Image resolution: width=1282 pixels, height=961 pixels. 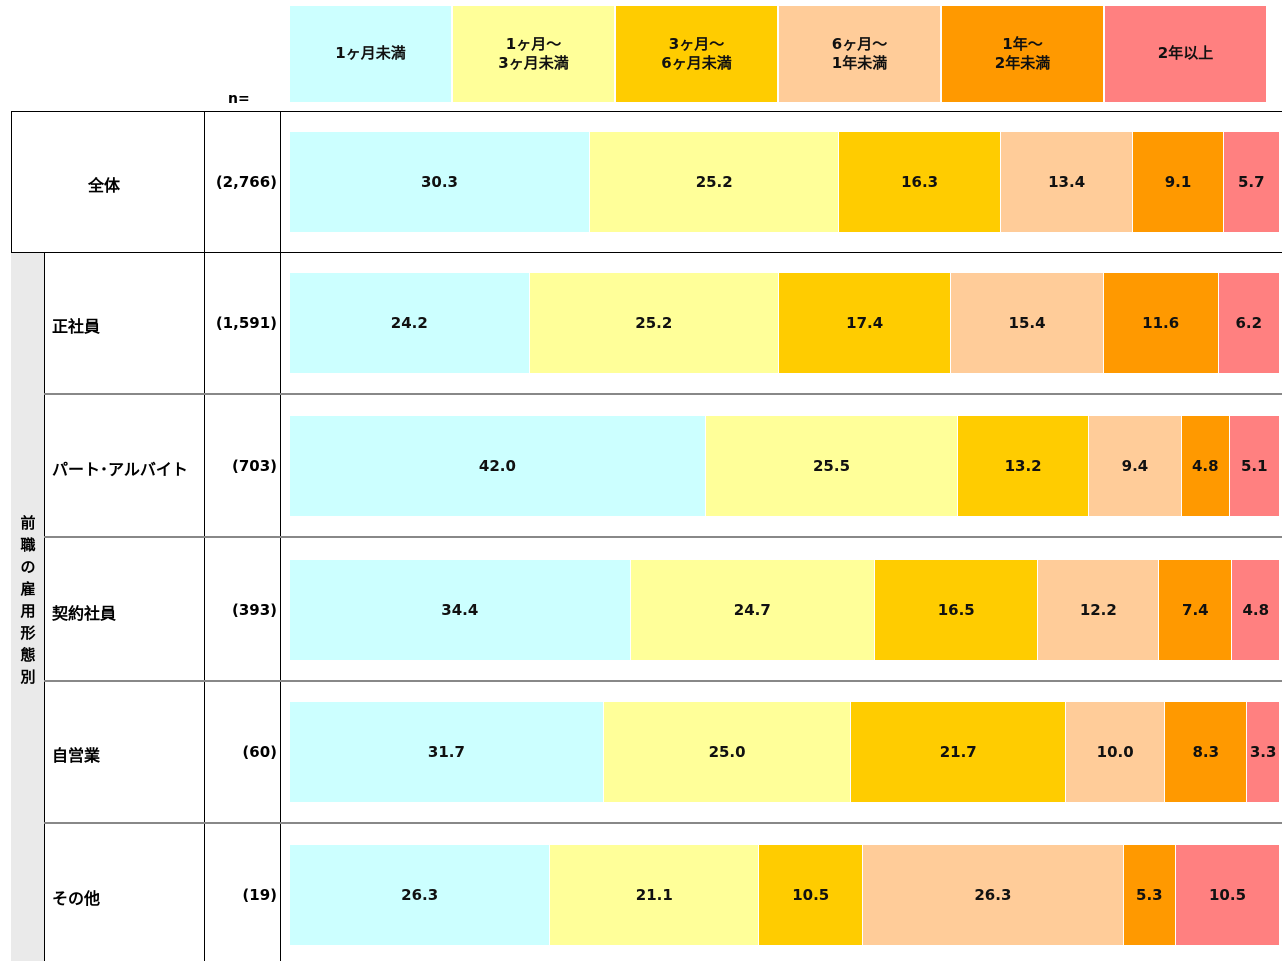 What do you see at coordinates (533, 54) in the screenshot?
I see `legend-item-1: 1ヶ月～ 3ヶ月未満` at bounding box center [533, 54].